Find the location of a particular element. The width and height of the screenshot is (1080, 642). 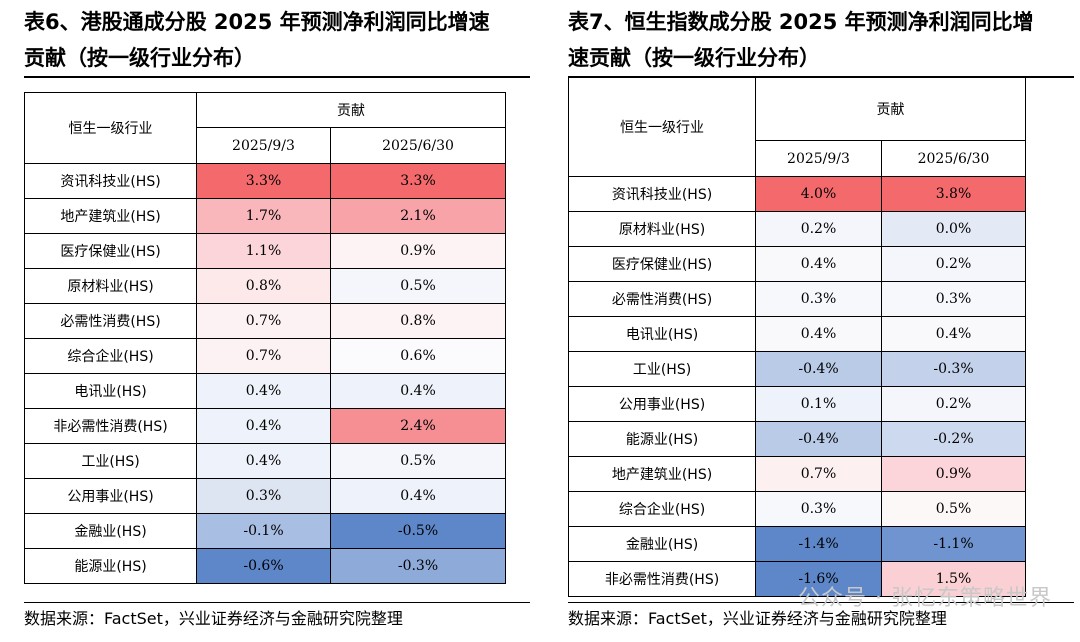

value-cell-date2: -0.2% is located at coordinates (953, 439).